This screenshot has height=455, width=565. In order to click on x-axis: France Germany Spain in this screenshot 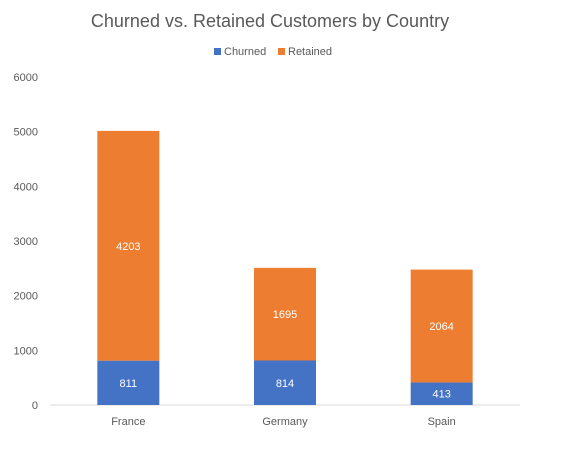, I will do `click(285, 416)`.